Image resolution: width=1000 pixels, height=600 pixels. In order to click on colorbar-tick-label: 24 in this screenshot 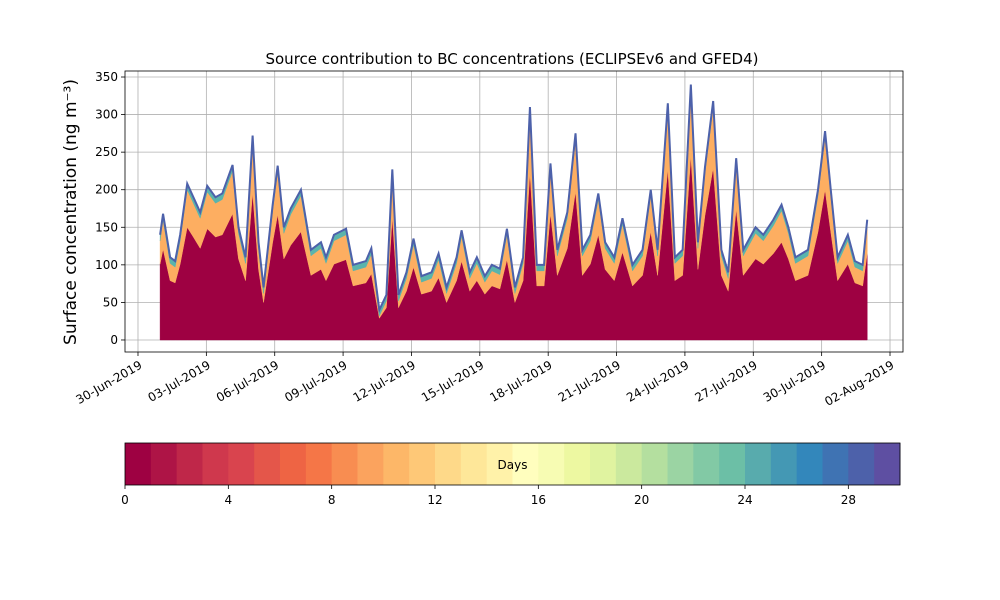, I will do `click(744, 500)`.